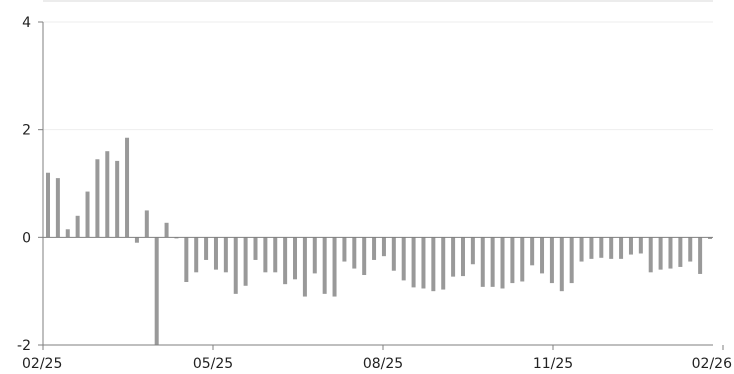 Image resolution: width=734 pixels, height=374 pixels. What do you see at coordinates (24, 184) in the screenshot?
I see `y-axis-labels: -2 0 2 4` at bounding box center [24, 184].